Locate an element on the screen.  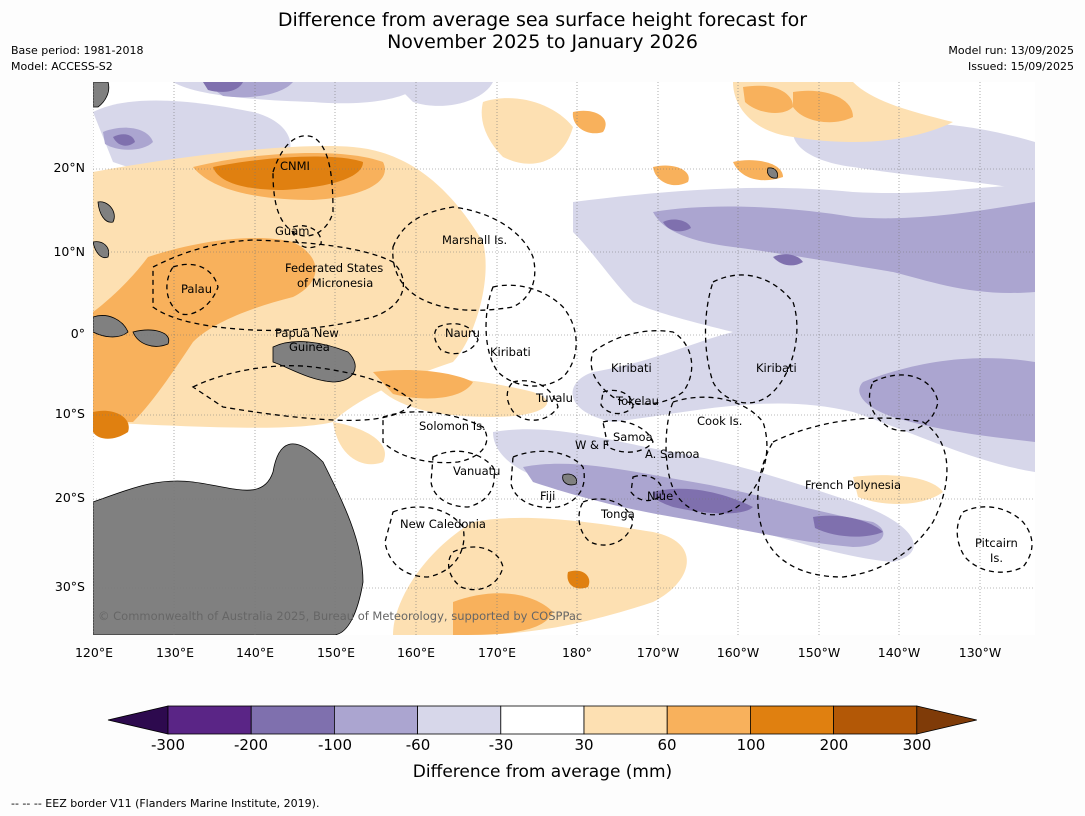
label-french-polynesia: French Polynesia is located at coordinates (853, 485).